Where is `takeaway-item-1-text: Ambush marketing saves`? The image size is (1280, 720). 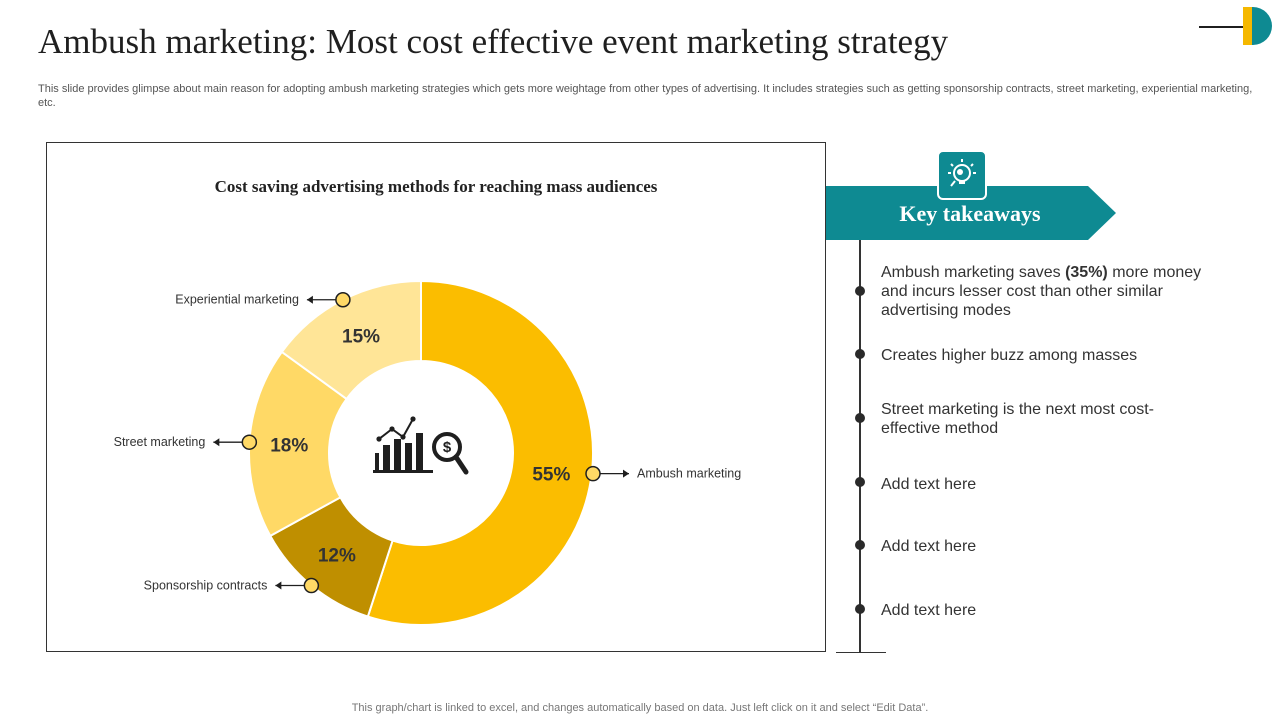 takeaway-item-1-text: Ambush marketing saves is located at coordinates (973, 272).